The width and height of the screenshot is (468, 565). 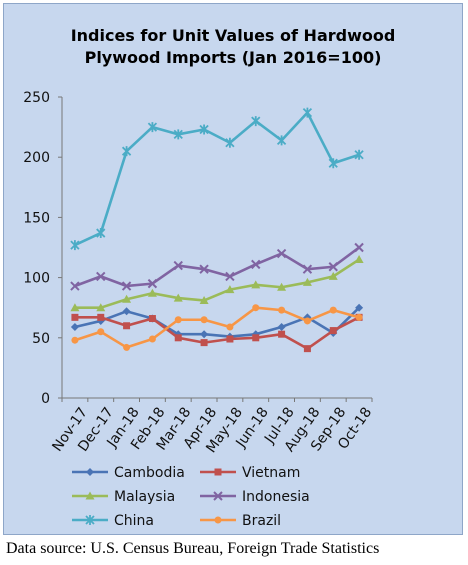 I want to click on legend-label-china: China, so click(x=134, y=521).